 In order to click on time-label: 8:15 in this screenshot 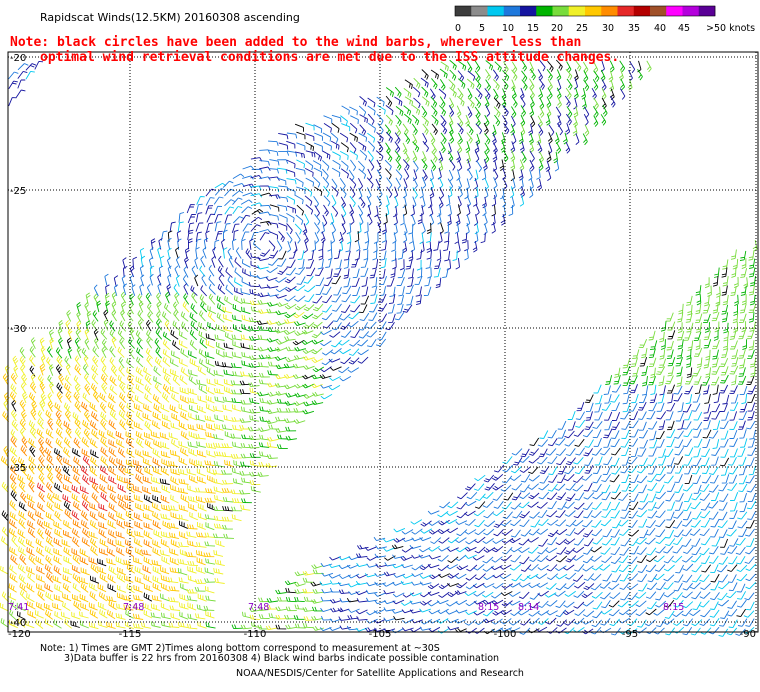, I will do `click(488, 607)`.